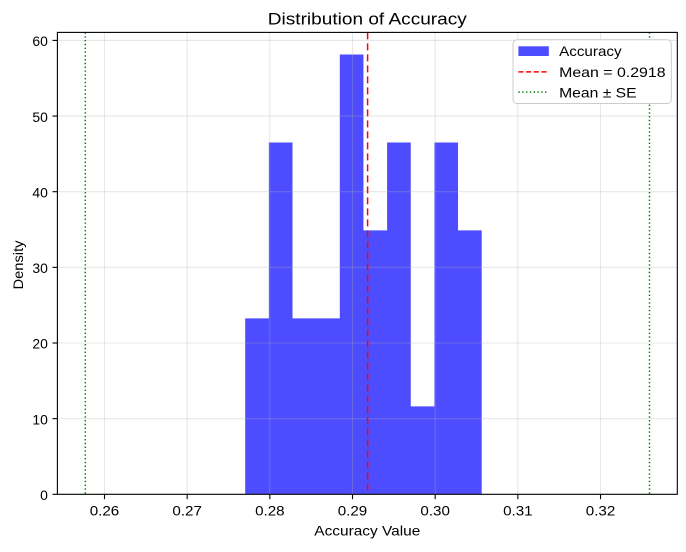 This screenshot has width=686, height=552. I want to click on svg-text: 30, so click(40, 268).